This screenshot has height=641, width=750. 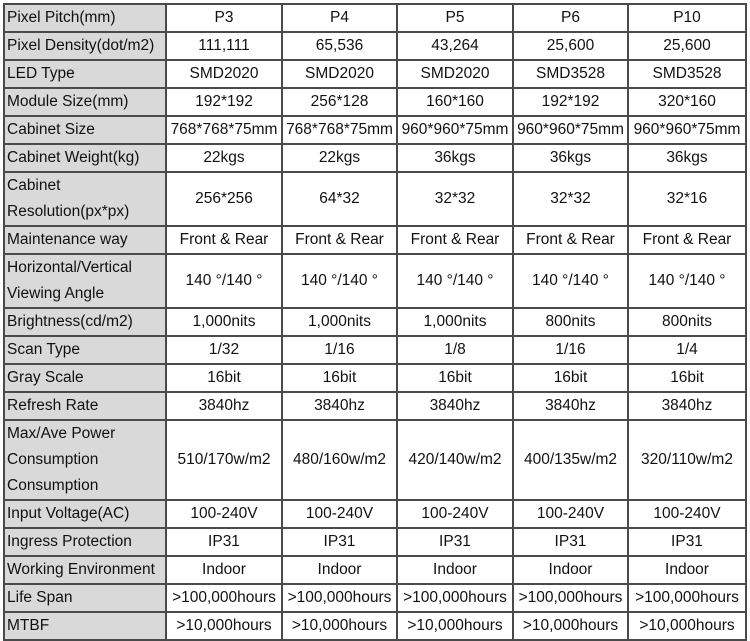 I want to click on table-cell: 256*256, so click(x=224, y=199).